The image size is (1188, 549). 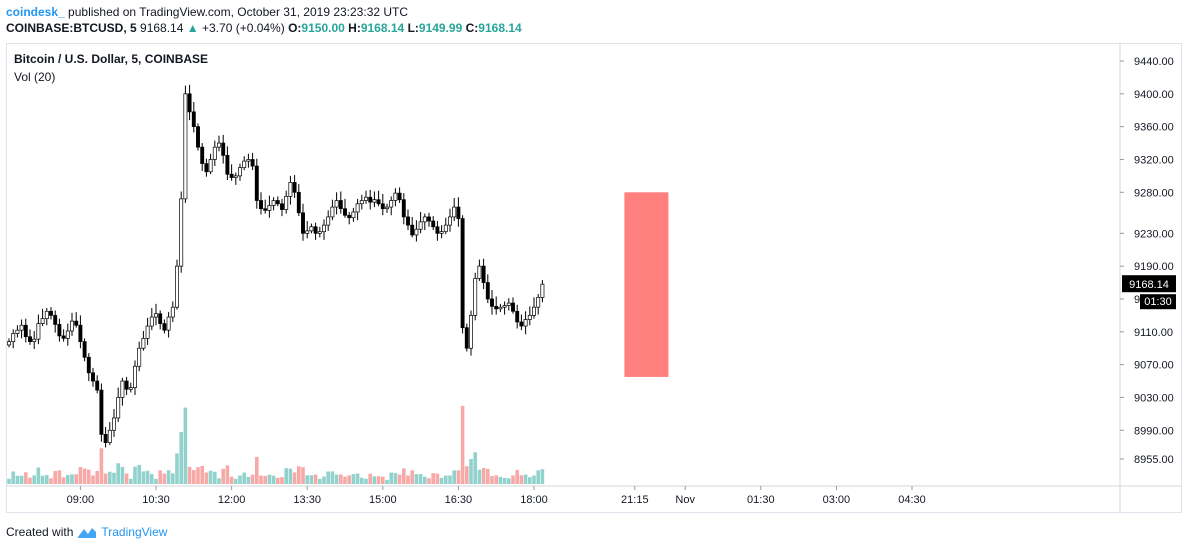 I want to click on open-label: O:, so click(x=295, y=28).